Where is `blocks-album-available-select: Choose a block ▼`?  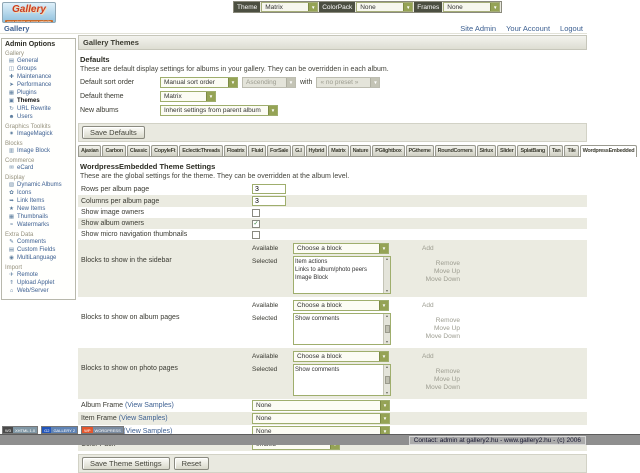
blocks-album-available-select: Choose a block ▼ is located at coordinates (341, 305).